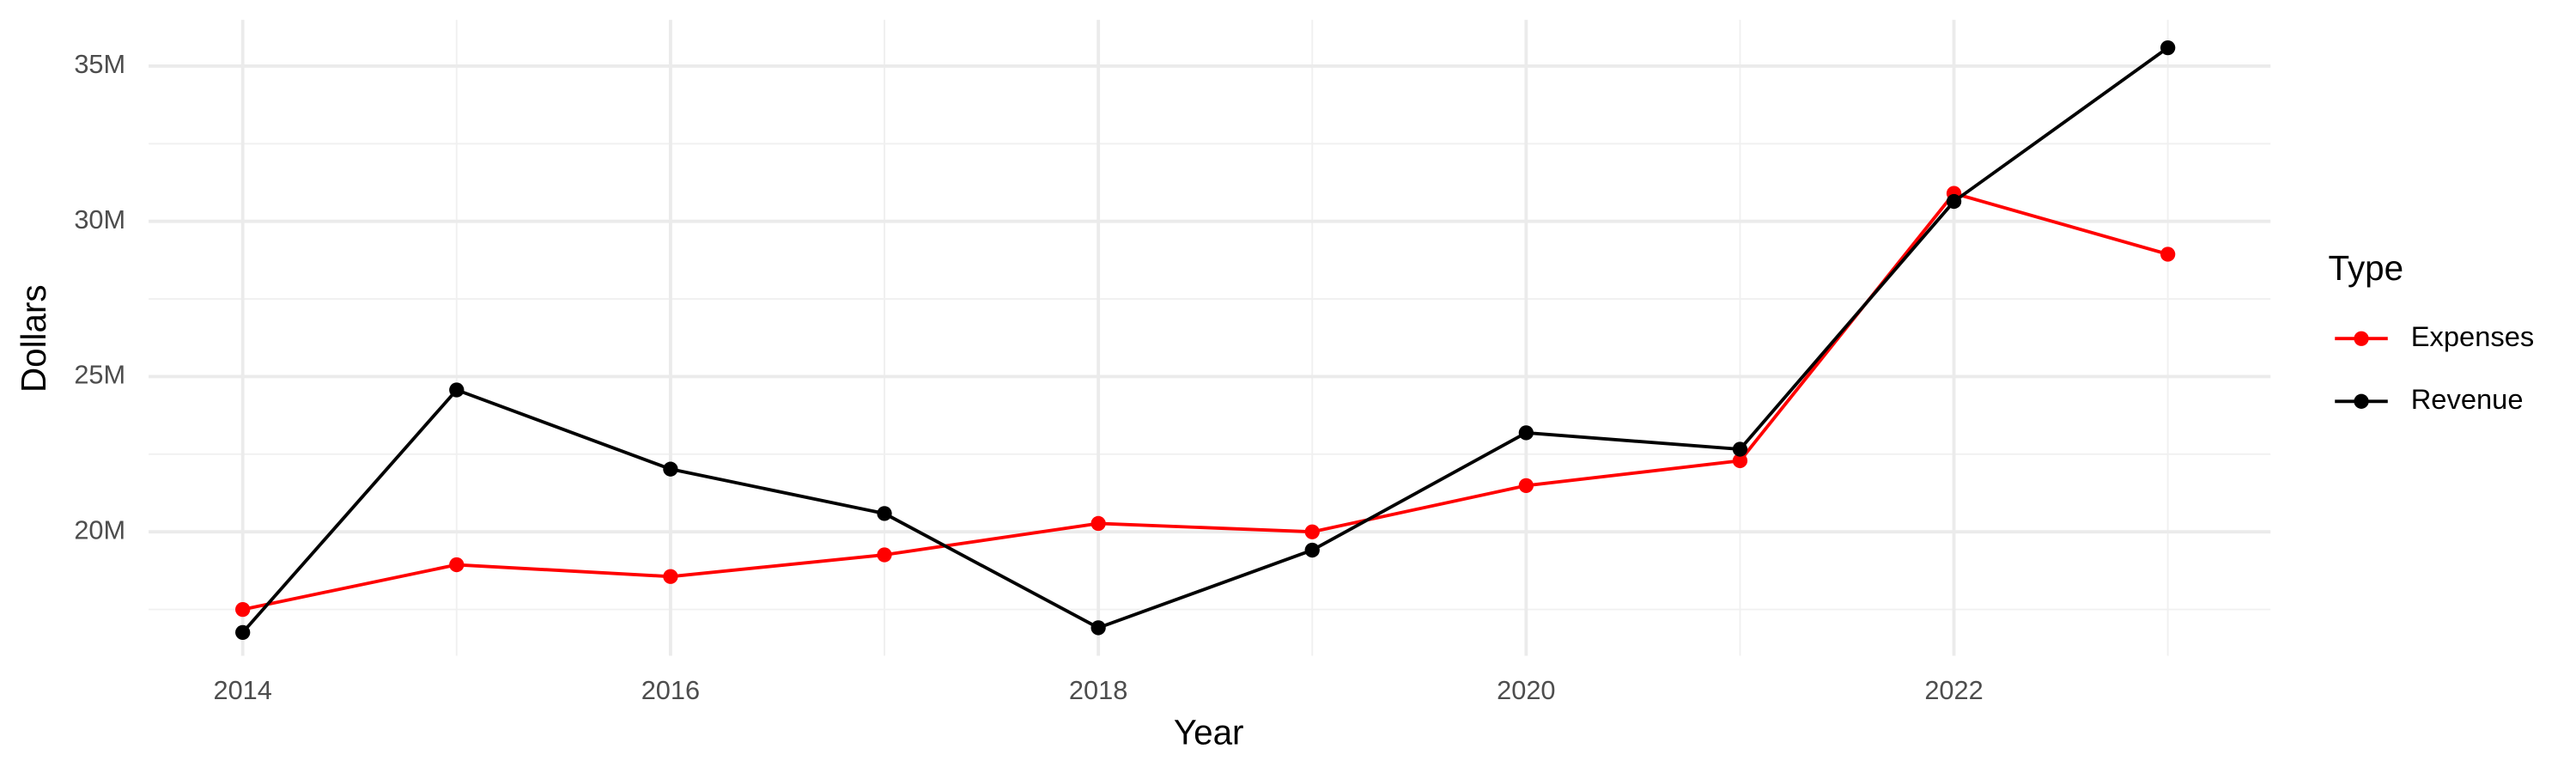  Describe the element at coordinates (2467, 399) in the screenshot. I see `legend-label: Revenue` at that location.